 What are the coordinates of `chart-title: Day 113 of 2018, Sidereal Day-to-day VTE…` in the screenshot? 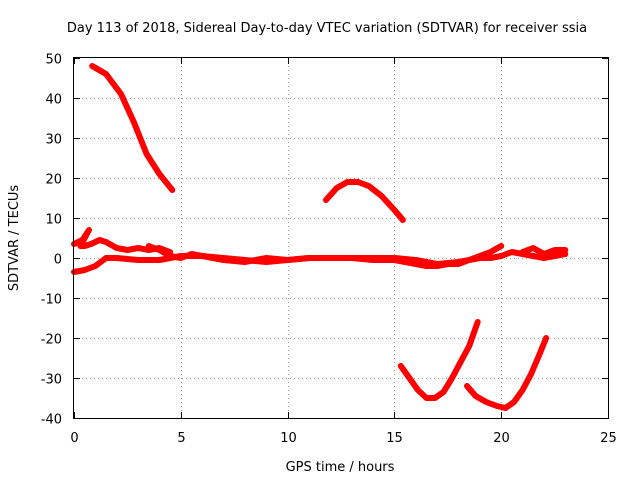 It's located at (327, 28).